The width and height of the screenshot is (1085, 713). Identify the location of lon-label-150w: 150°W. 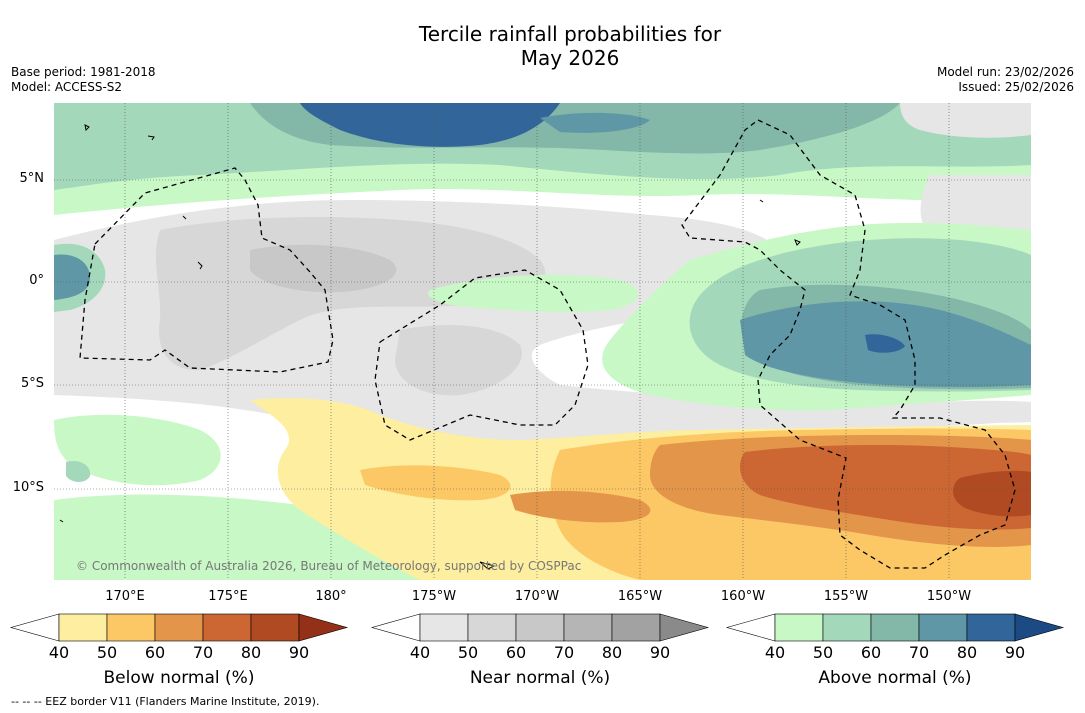
(949, 596).